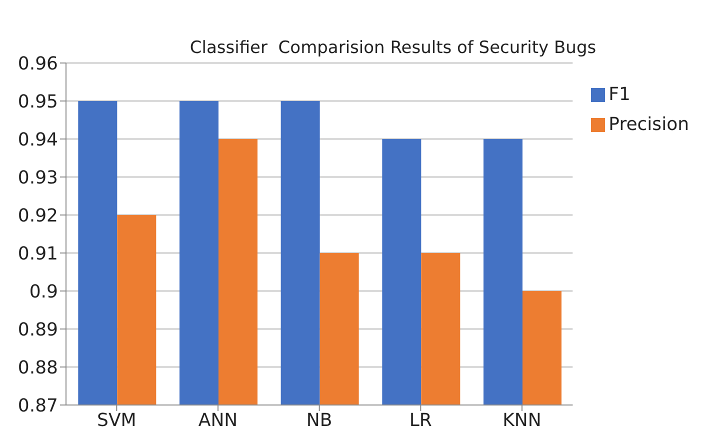 The height and width of the screenshot is (443, 701). I want to click on legend-label: Precision, so click(648, 124).